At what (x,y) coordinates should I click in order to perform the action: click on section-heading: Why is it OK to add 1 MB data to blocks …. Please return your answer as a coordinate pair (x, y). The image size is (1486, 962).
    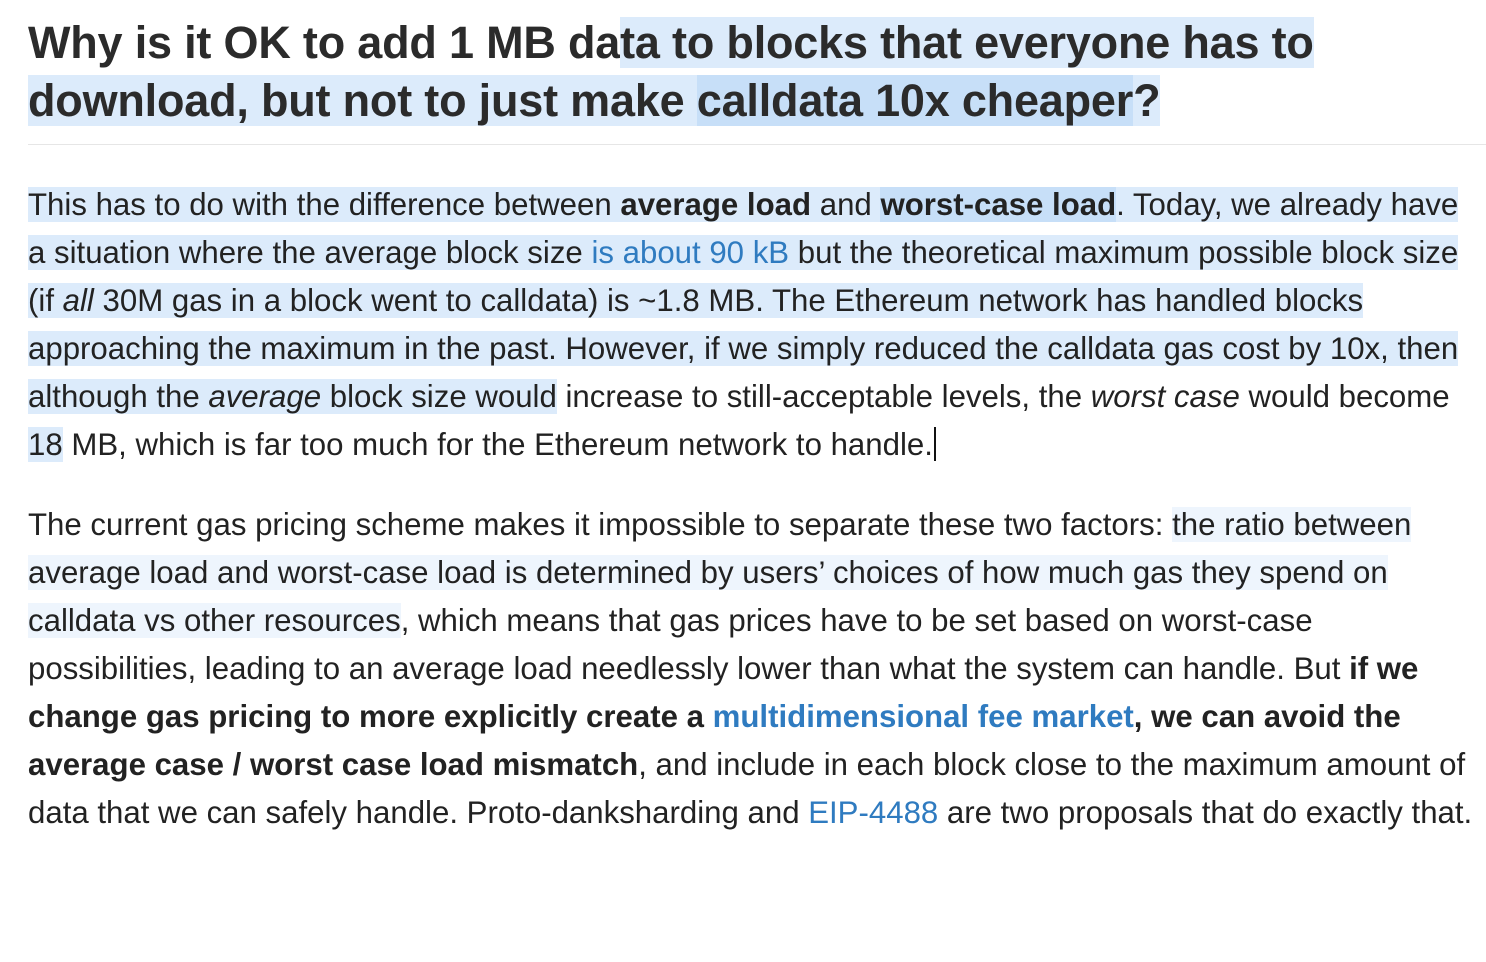
    Looking at the image, I should click on (748, 72).